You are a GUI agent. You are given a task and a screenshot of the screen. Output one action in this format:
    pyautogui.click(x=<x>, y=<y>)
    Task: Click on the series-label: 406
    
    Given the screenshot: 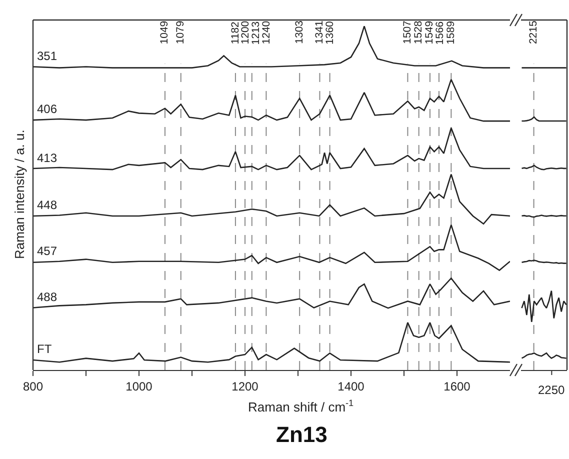 What is the action you would take?
    pyautogui.click(x=47, y=109)
    